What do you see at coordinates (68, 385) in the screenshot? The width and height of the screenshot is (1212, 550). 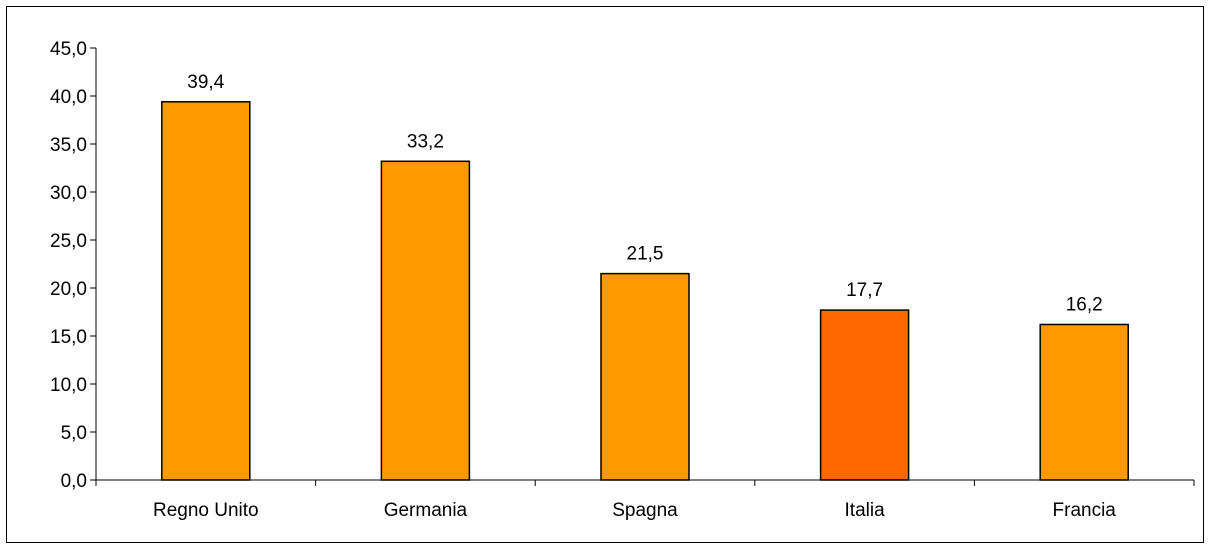 I see `y-tick-label: 10,0` at bounding box center [68, 385].